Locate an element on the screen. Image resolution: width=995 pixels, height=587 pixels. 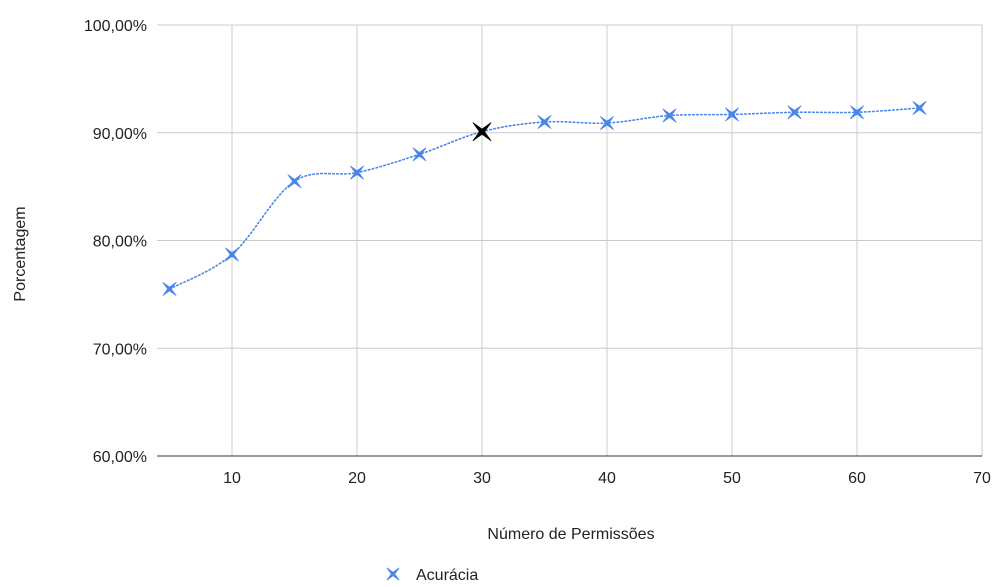
x-tick-label: 70 is located at coordinates (982, 478).